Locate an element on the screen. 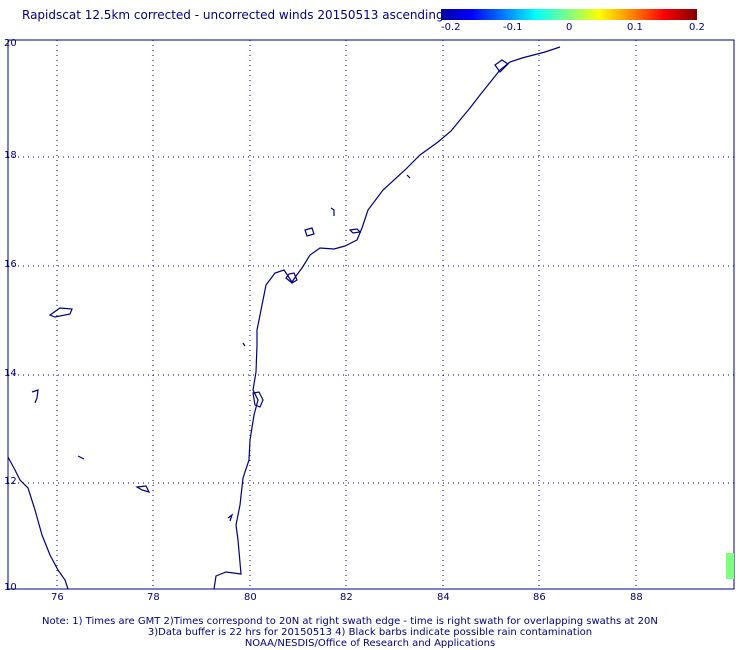 The width and height of the screenshot is (740, 650). chilika-lake is located at coordinates (501, 66).